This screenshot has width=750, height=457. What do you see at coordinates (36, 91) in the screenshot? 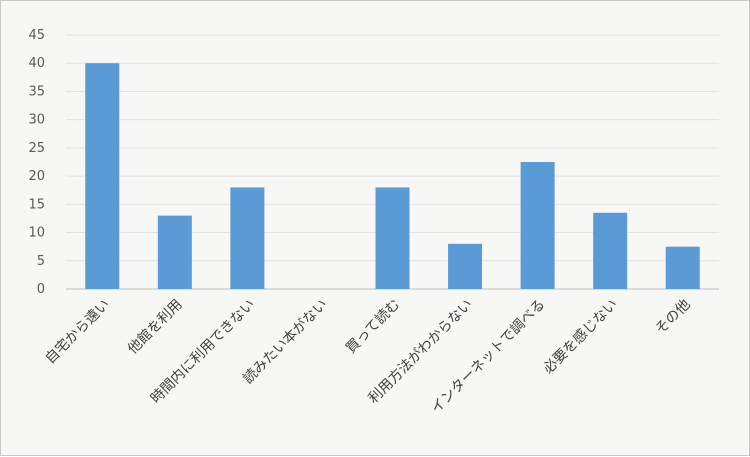
I see `y-tick-label: 35` at bounding box center [36, 91].